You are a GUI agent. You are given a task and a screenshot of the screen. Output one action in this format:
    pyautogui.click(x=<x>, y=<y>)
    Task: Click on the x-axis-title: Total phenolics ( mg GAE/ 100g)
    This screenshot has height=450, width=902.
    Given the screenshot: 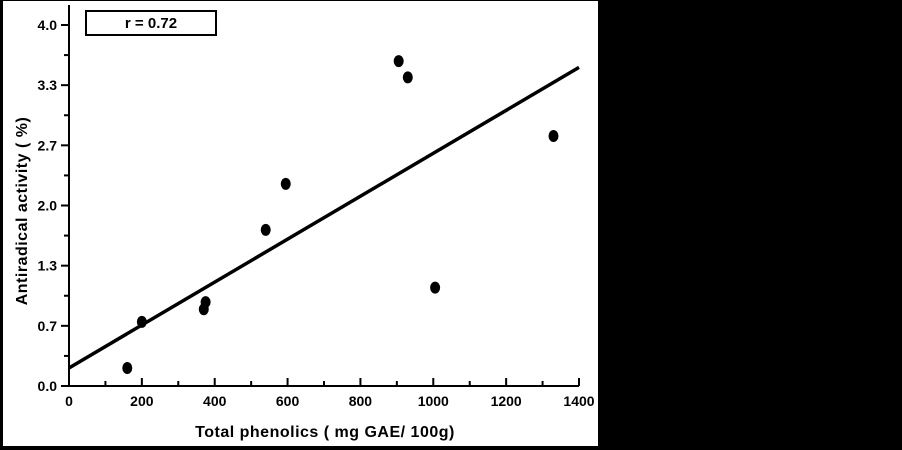 What is the action you would take?
    pyautogui.click(x=325, y=432)
    